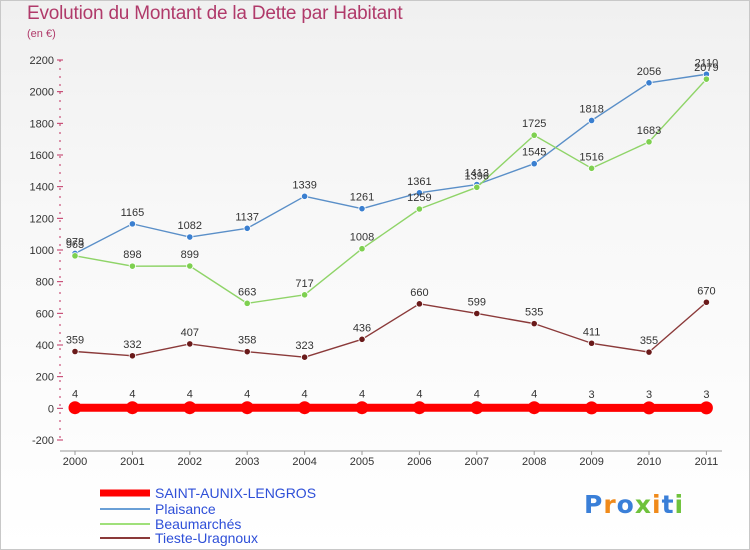 This screenshot has width=750, height=550. Describe the element at coordinates (190, 333) in the screenshot. I see `data-label: 407` at that location.